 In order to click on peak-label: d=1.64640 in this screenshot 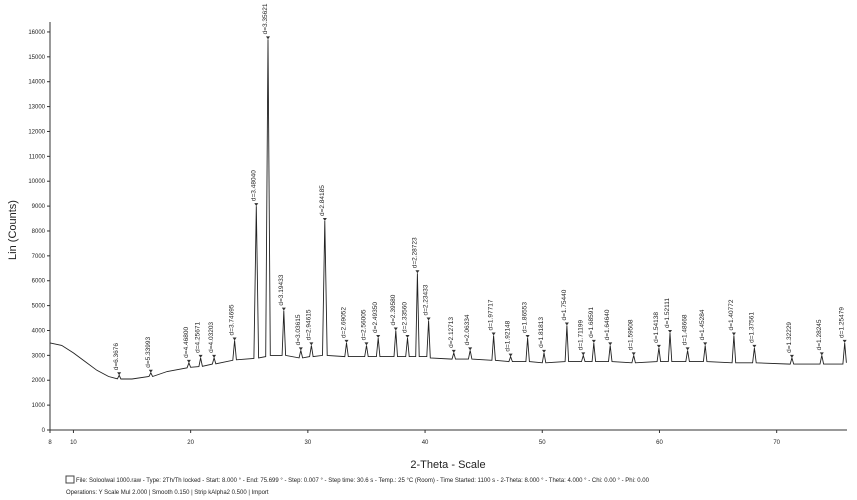, I will do `click(607, 324)`.